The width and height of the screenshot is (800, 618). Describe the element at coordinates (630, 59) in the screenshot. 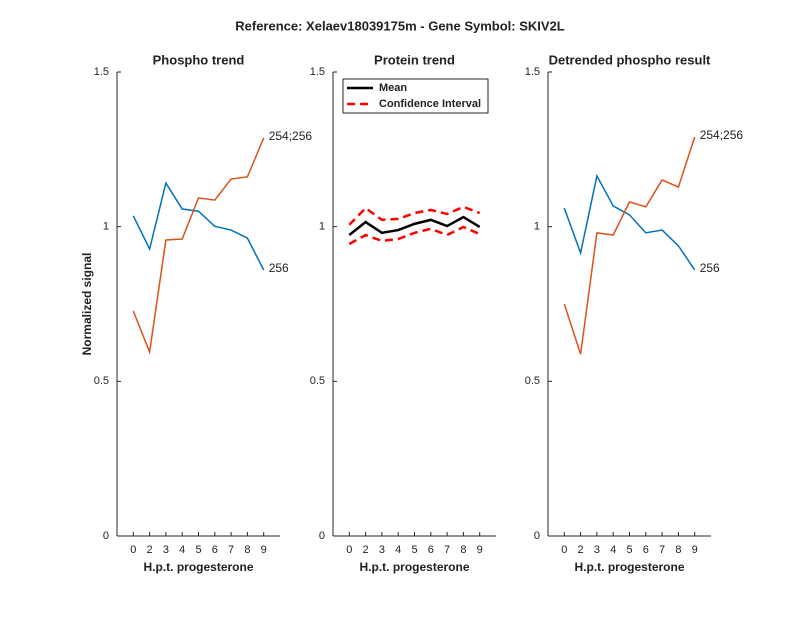

I see `subplot-title: Detrended phospho result` at that location.